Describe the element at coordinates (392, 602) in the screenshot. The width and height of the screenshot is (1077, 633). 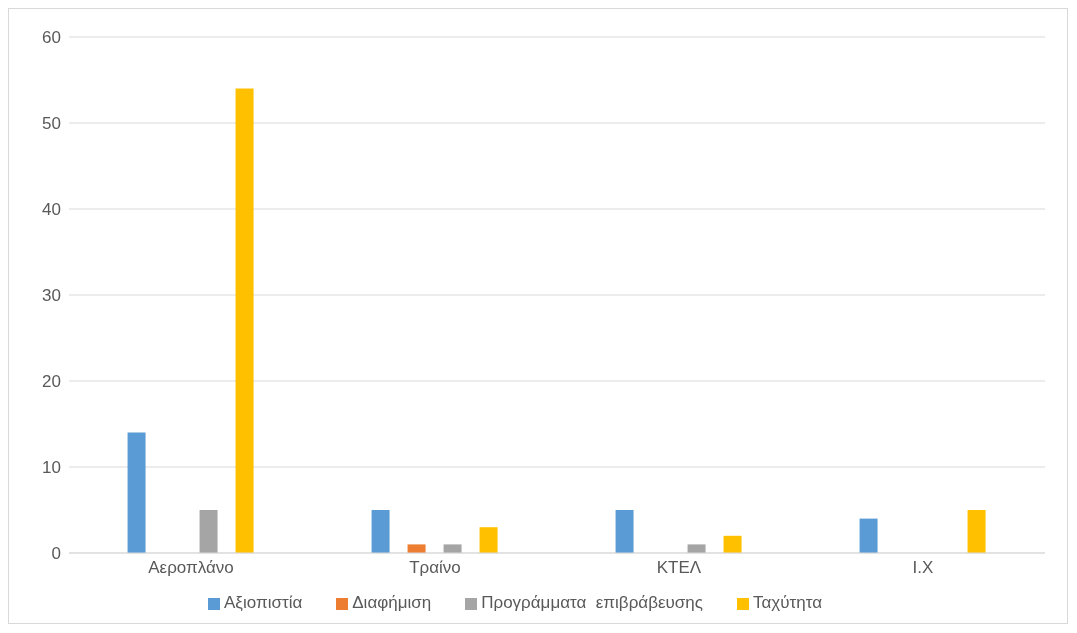
I see `legend-label: Διαφήμιση` at that location.